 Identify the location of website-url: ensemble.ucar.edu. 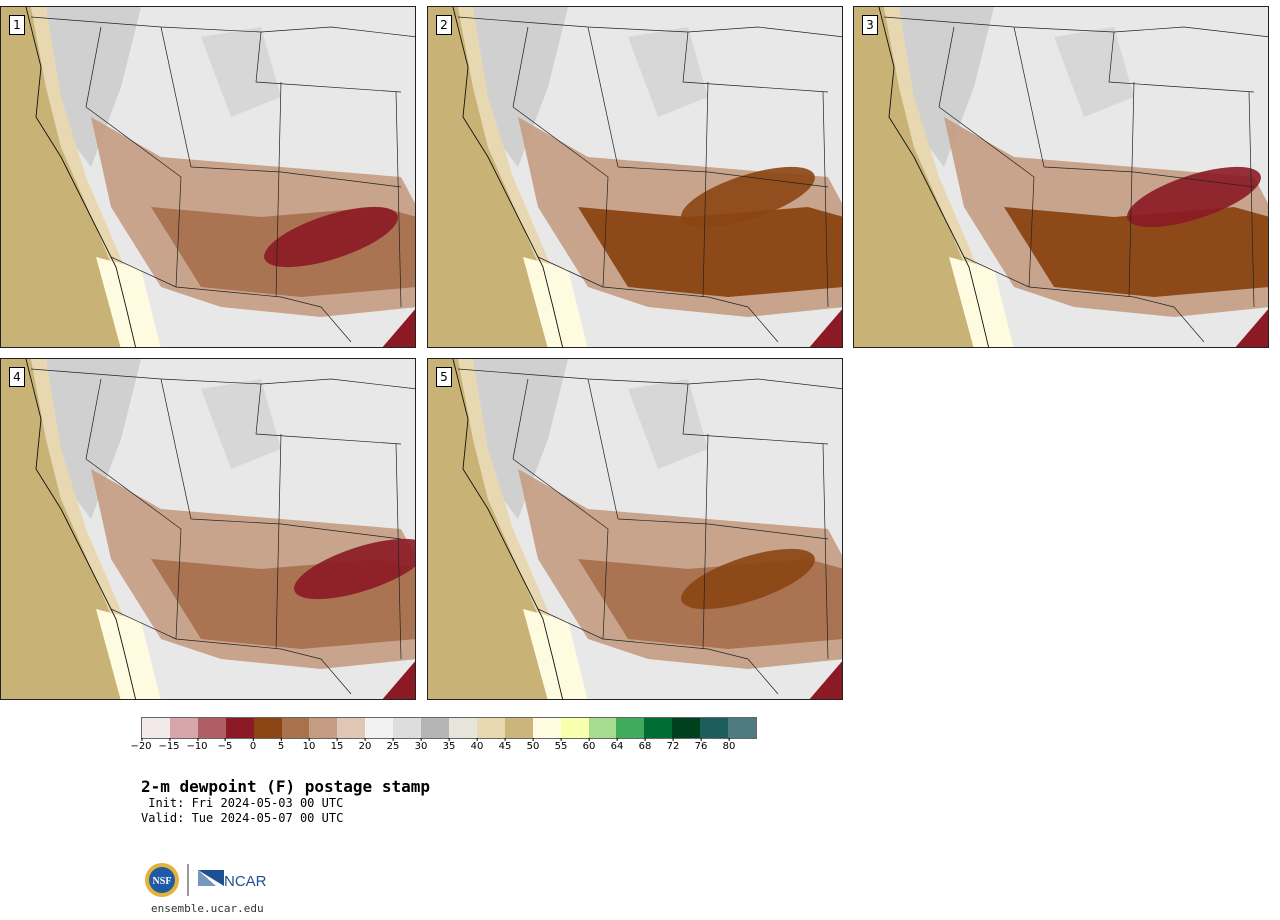
(207, 908).